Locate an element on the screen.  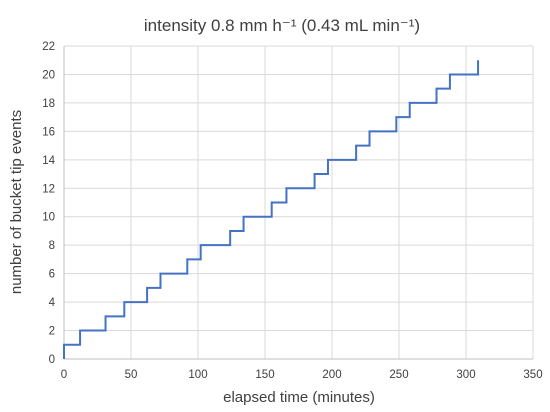
y-tick-label: 16 is located at coordinates (48, 132).